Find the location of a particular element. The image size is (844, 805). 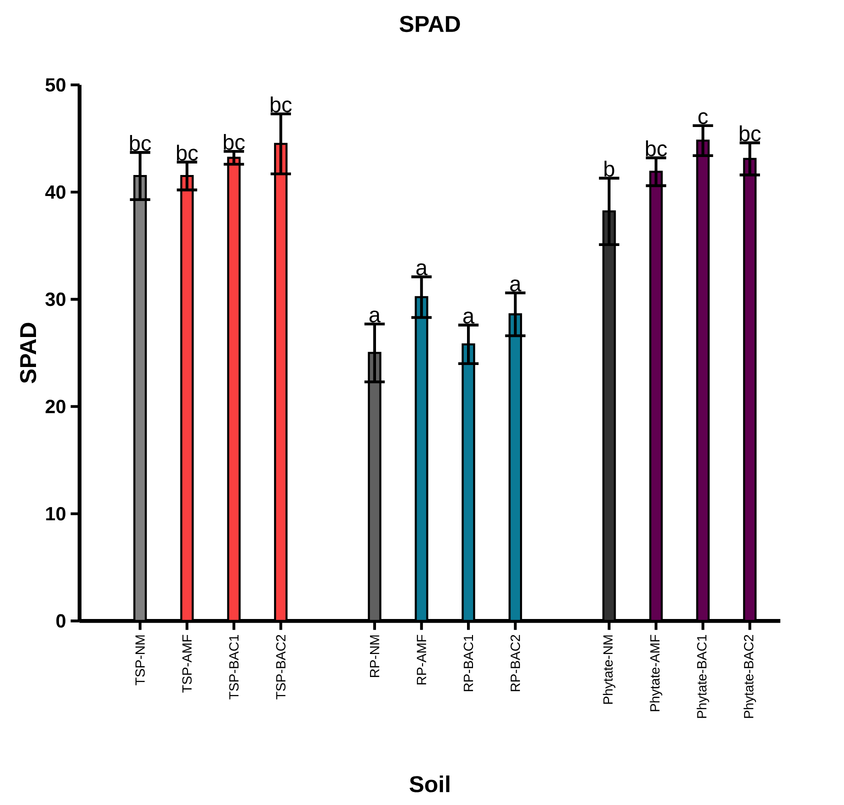

x-tick-label: Phytate-NM is located at coordinates (609, 669).